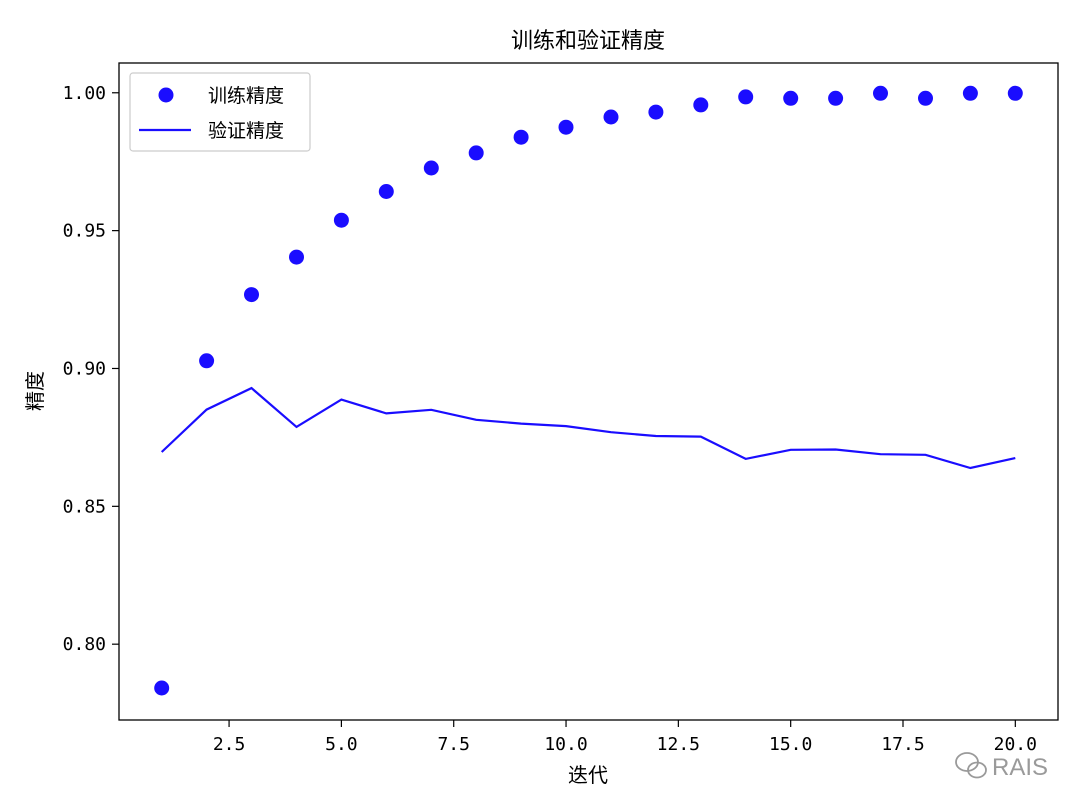 The width and height of the screenshot is (1080, 811). I want to click on watermark: RAIS, so click(1001, 766).